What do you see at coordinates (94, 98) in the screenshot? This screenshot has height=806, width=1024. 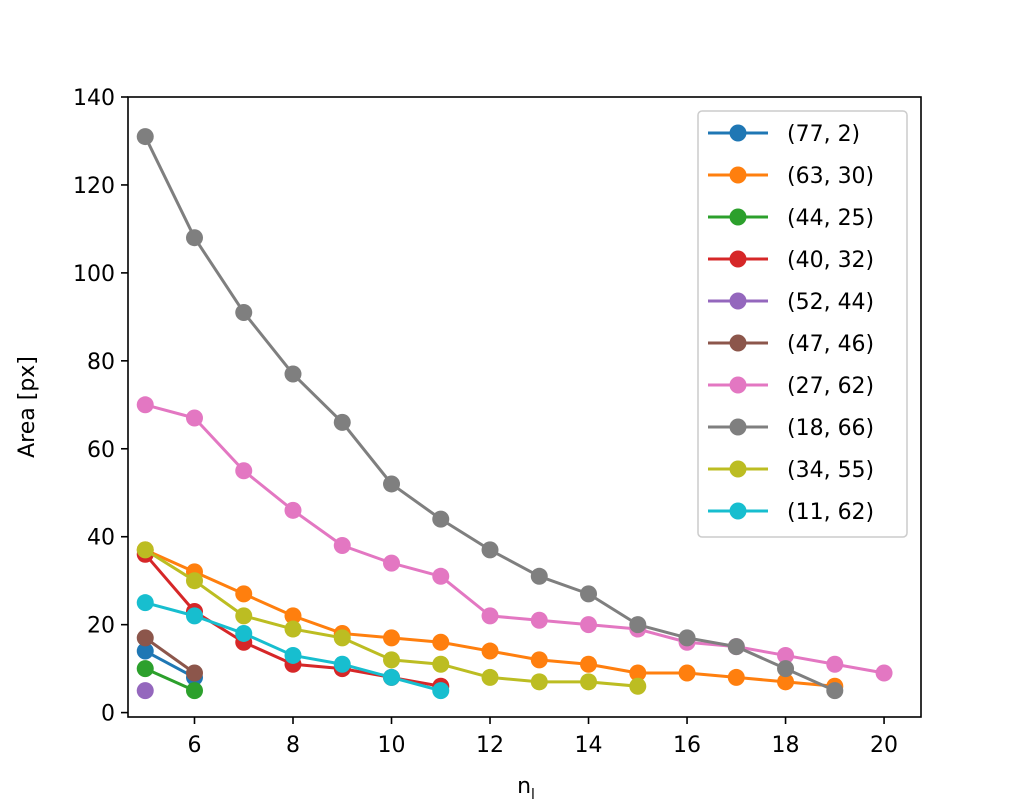 I see `y-tick-label: 140` at bounding box center [94, 98].